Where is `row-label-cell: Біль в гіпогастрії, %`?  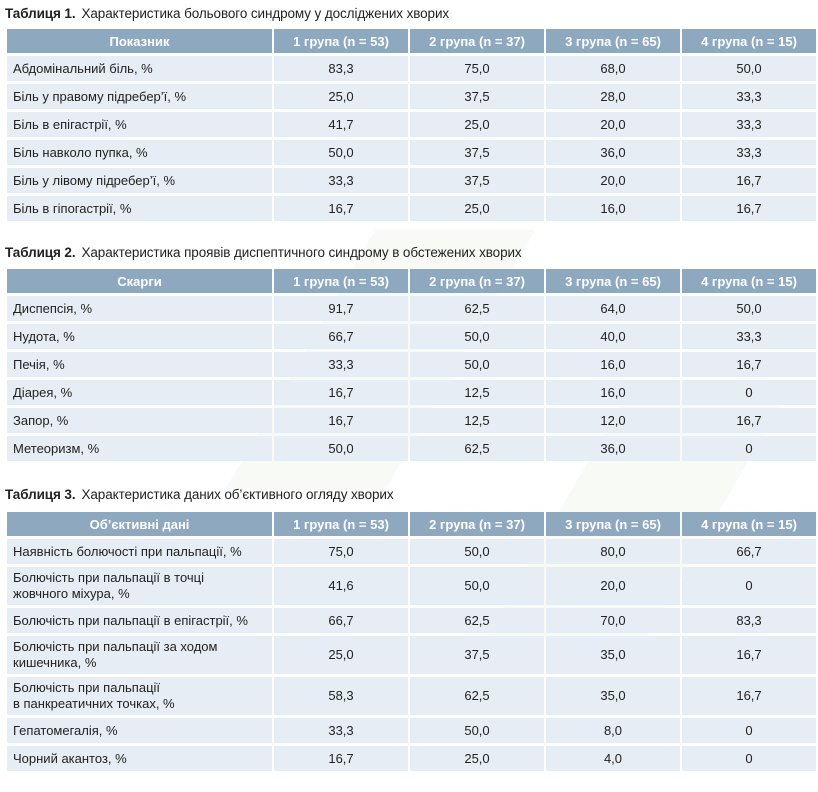
row-label-cell: Біль в гіпогастрії, % is located at coordinates (139, 208).